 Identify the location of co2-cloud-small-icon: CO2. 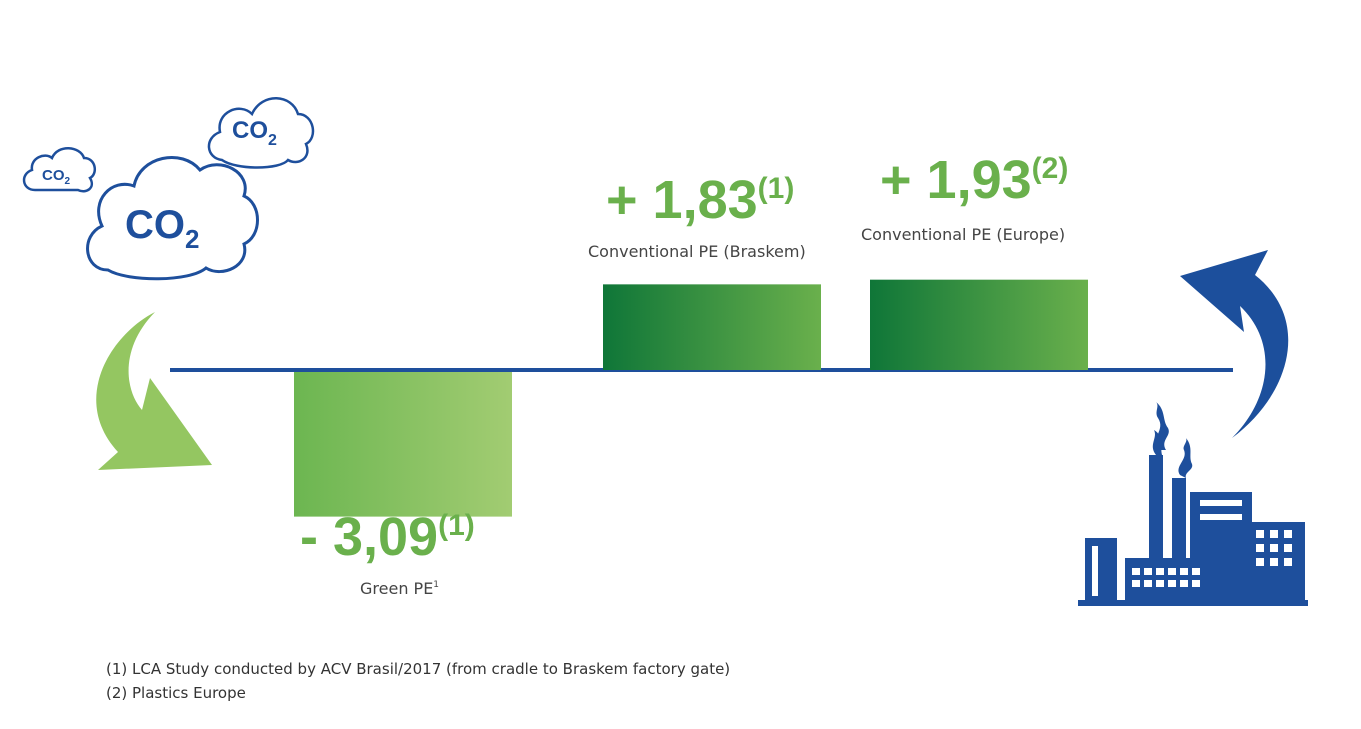
(59, 170).